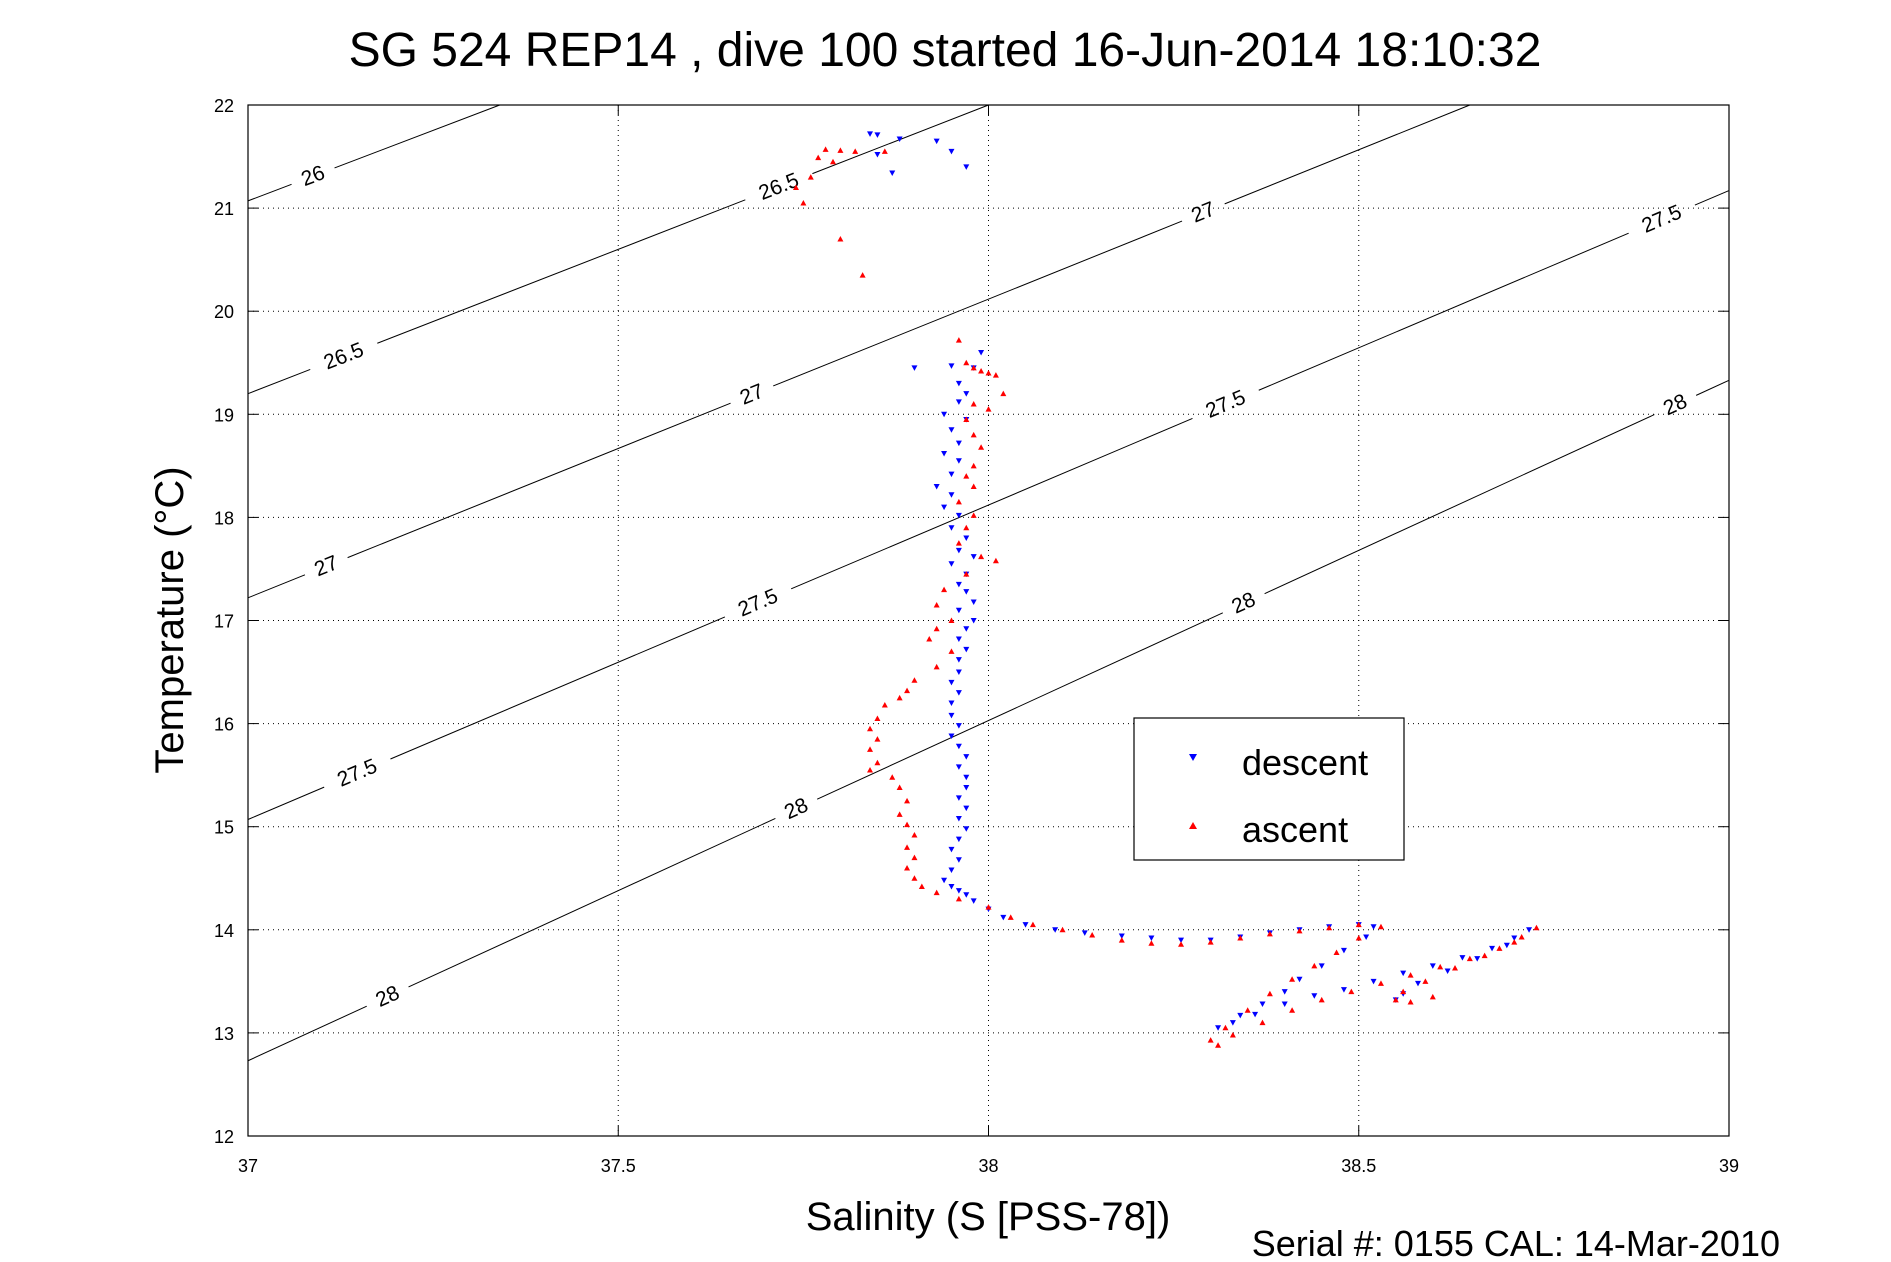 The image size is (1891, 1262). I want to click on y-tick-label: 13, so click(224, 1034).